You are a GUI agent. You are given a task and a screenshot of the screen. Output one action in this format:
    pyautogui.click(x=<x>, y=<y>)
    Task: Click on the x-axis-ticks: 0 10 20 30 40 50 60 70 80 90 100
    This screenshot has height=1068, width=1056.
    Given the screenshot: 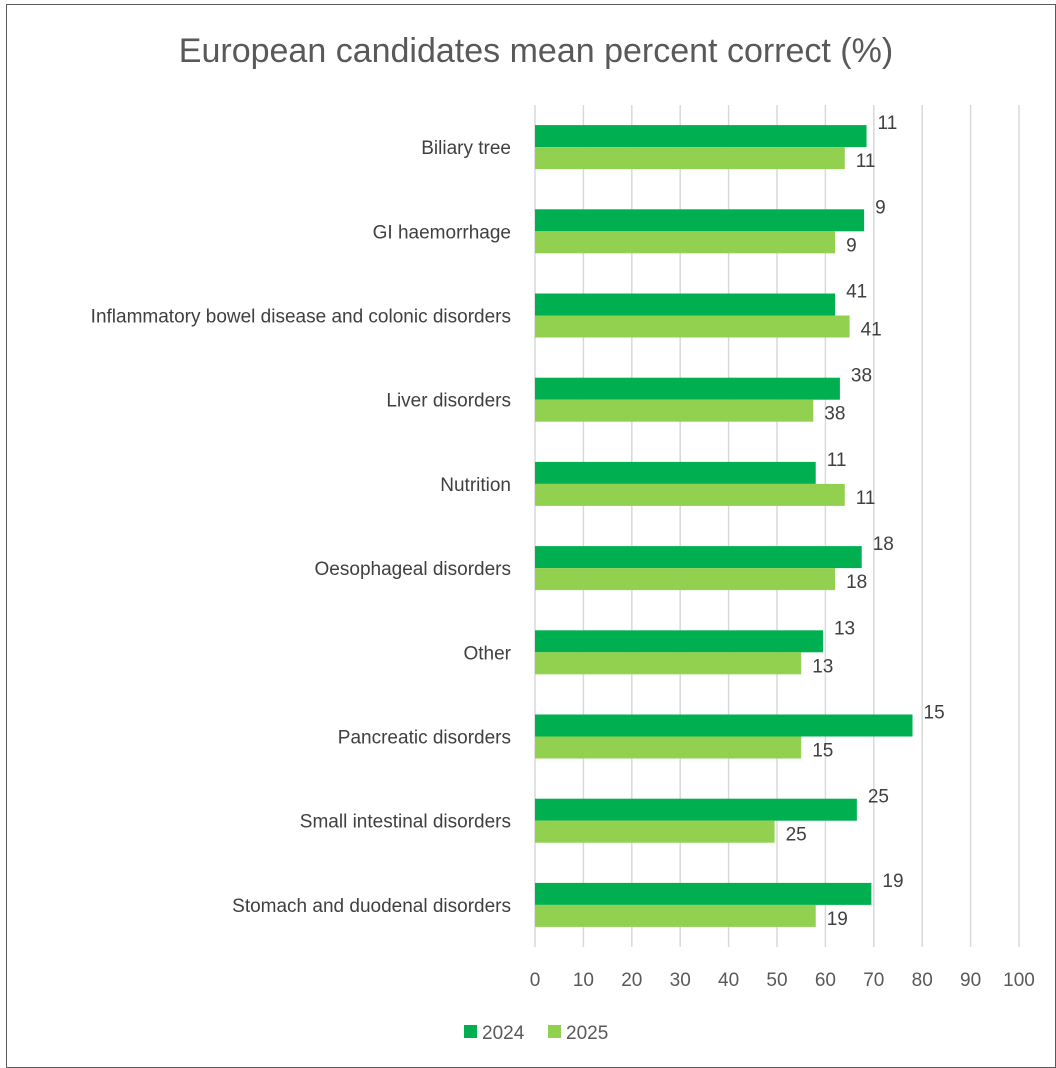 What is the action you would take?
    pyautogui.click(x=782, y=980)
    